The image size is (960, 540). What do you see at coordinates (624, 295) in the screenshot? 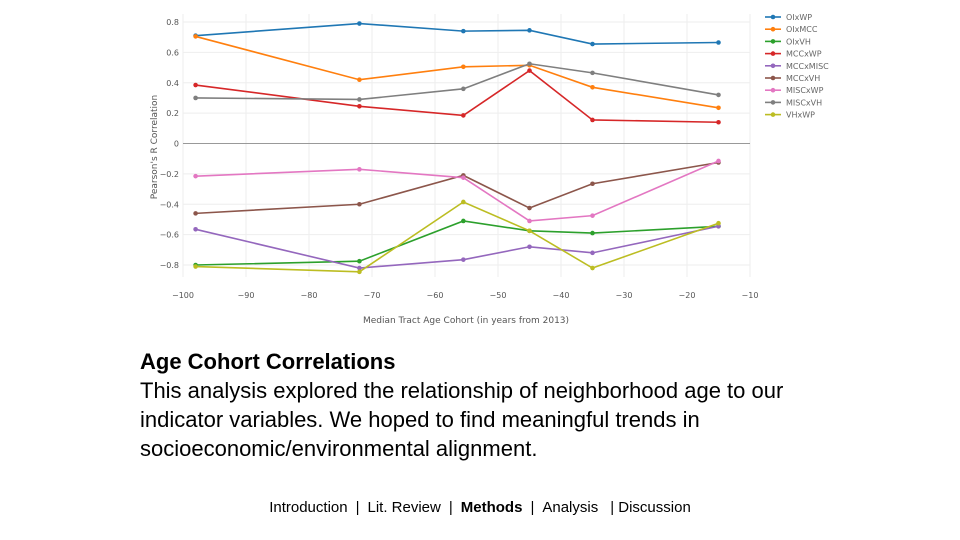
I see `x-tick-label: −30` at bounding box center [624, 295].